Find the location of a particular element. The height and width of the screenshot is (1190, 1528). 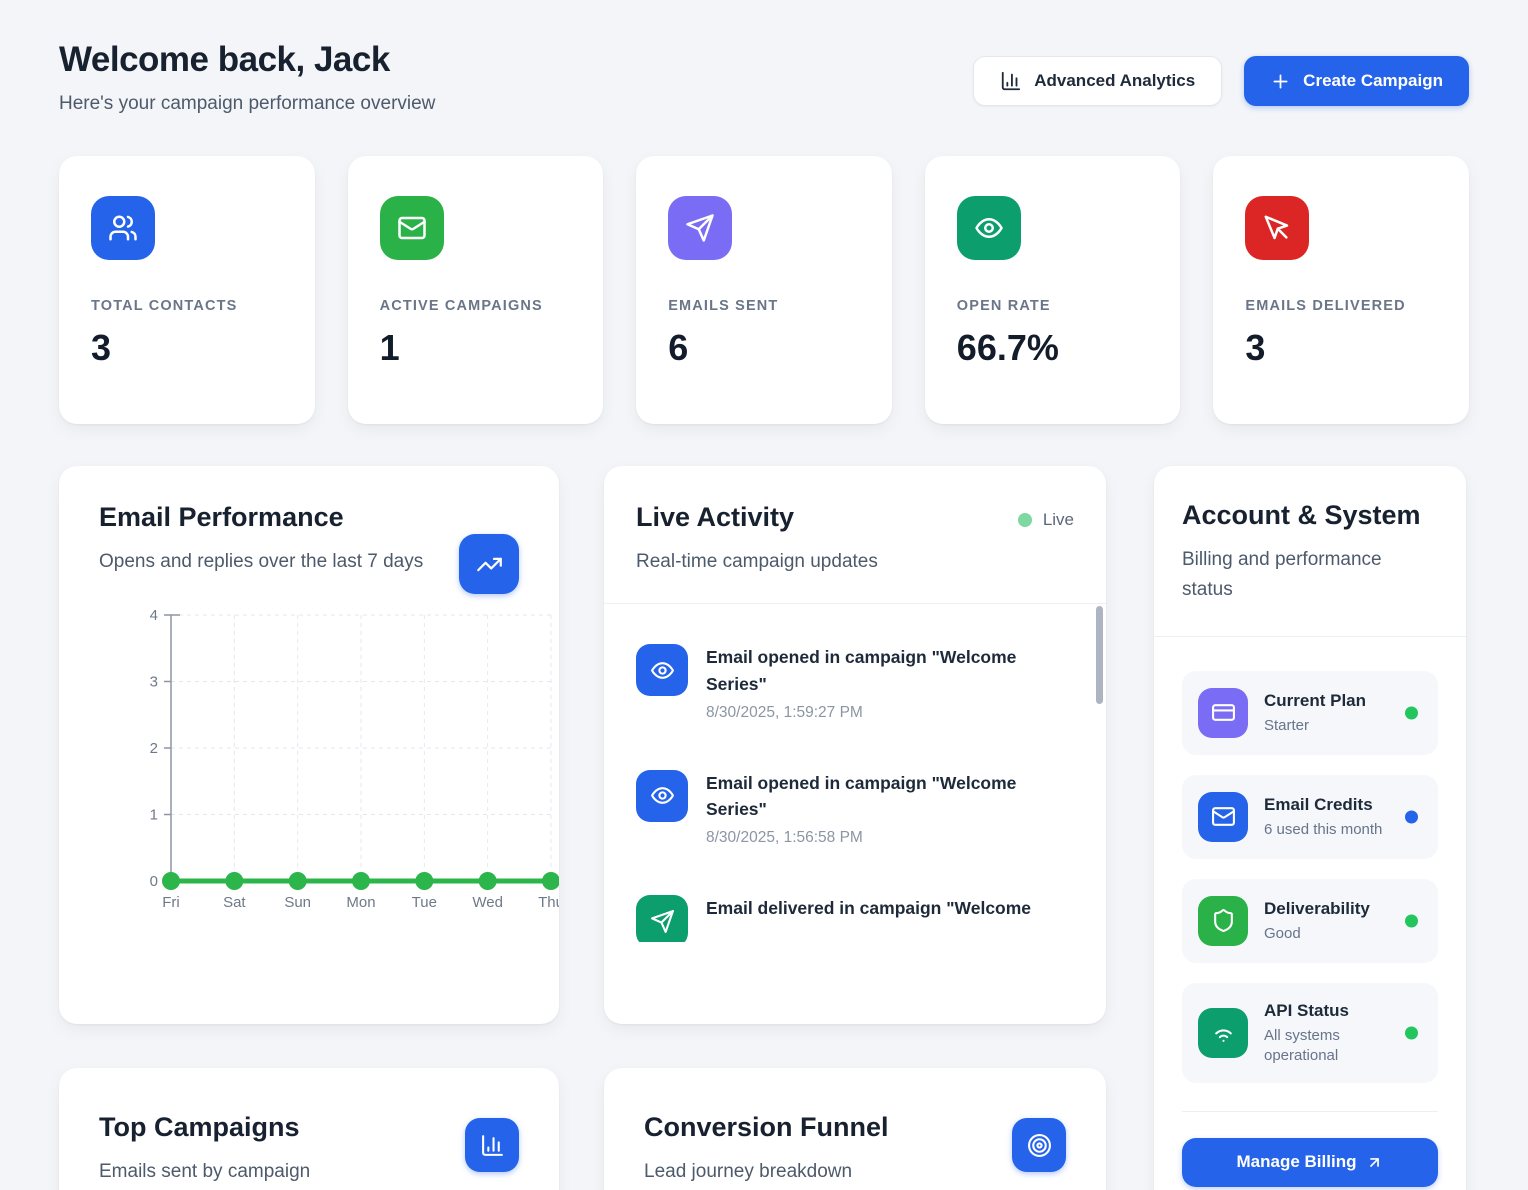

trending-up-button is located at coordinates (489, 564).